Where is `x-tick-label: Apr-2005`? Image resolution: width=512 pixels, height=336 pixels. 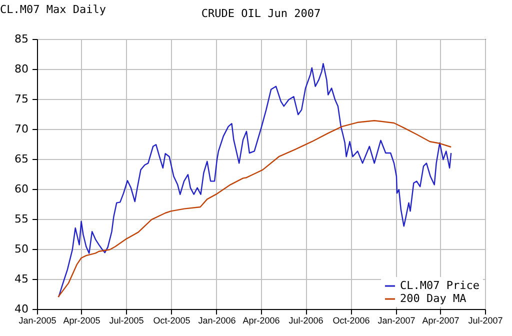 x-tick-label: Apr-2005 is located at coordinates (81, 321).